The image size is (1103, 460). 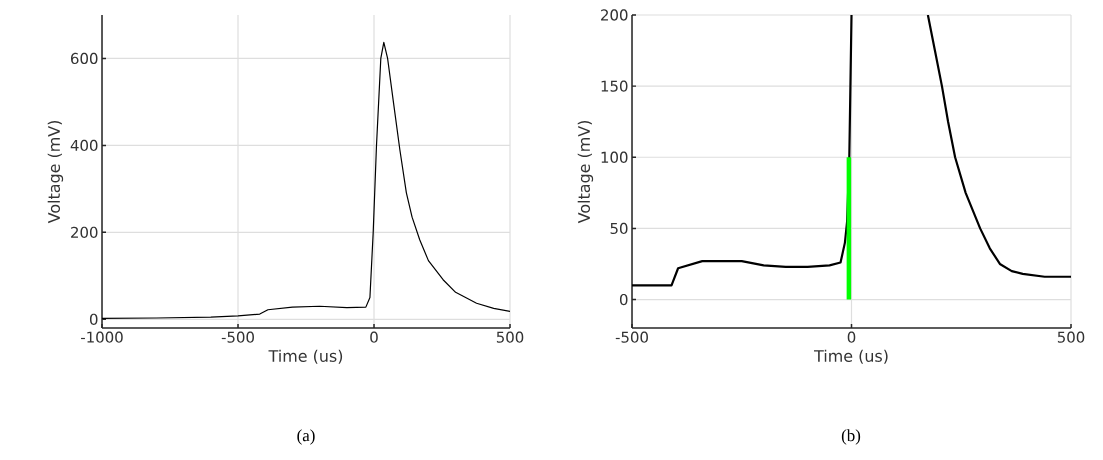 I want to click on text: (a), so click(x=306, y=437).